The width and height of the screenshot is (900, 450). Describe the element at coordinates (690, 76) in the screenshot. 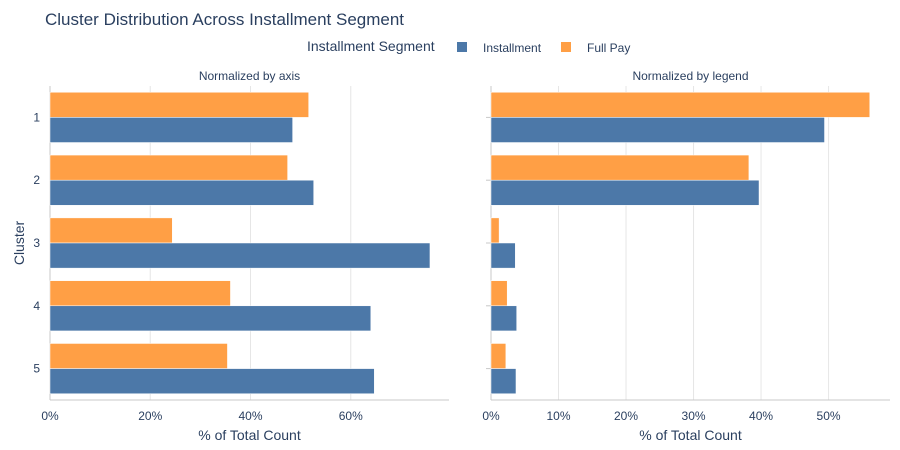

I see `subplot-title-normalized-by-legend: Normalized by legend` at that location.